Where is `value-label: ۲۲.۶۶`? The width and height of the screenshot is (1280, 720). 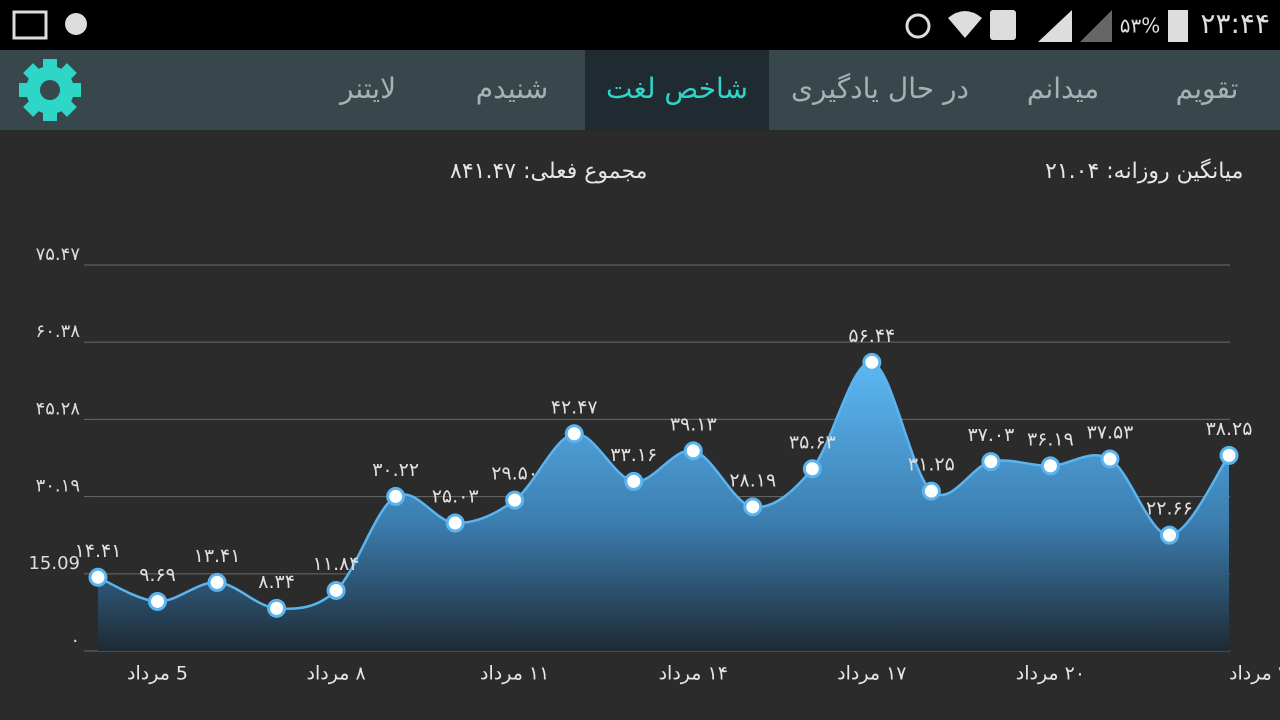
value-label: ۲۲.۶۶ is located at coordinates (1169, 509).